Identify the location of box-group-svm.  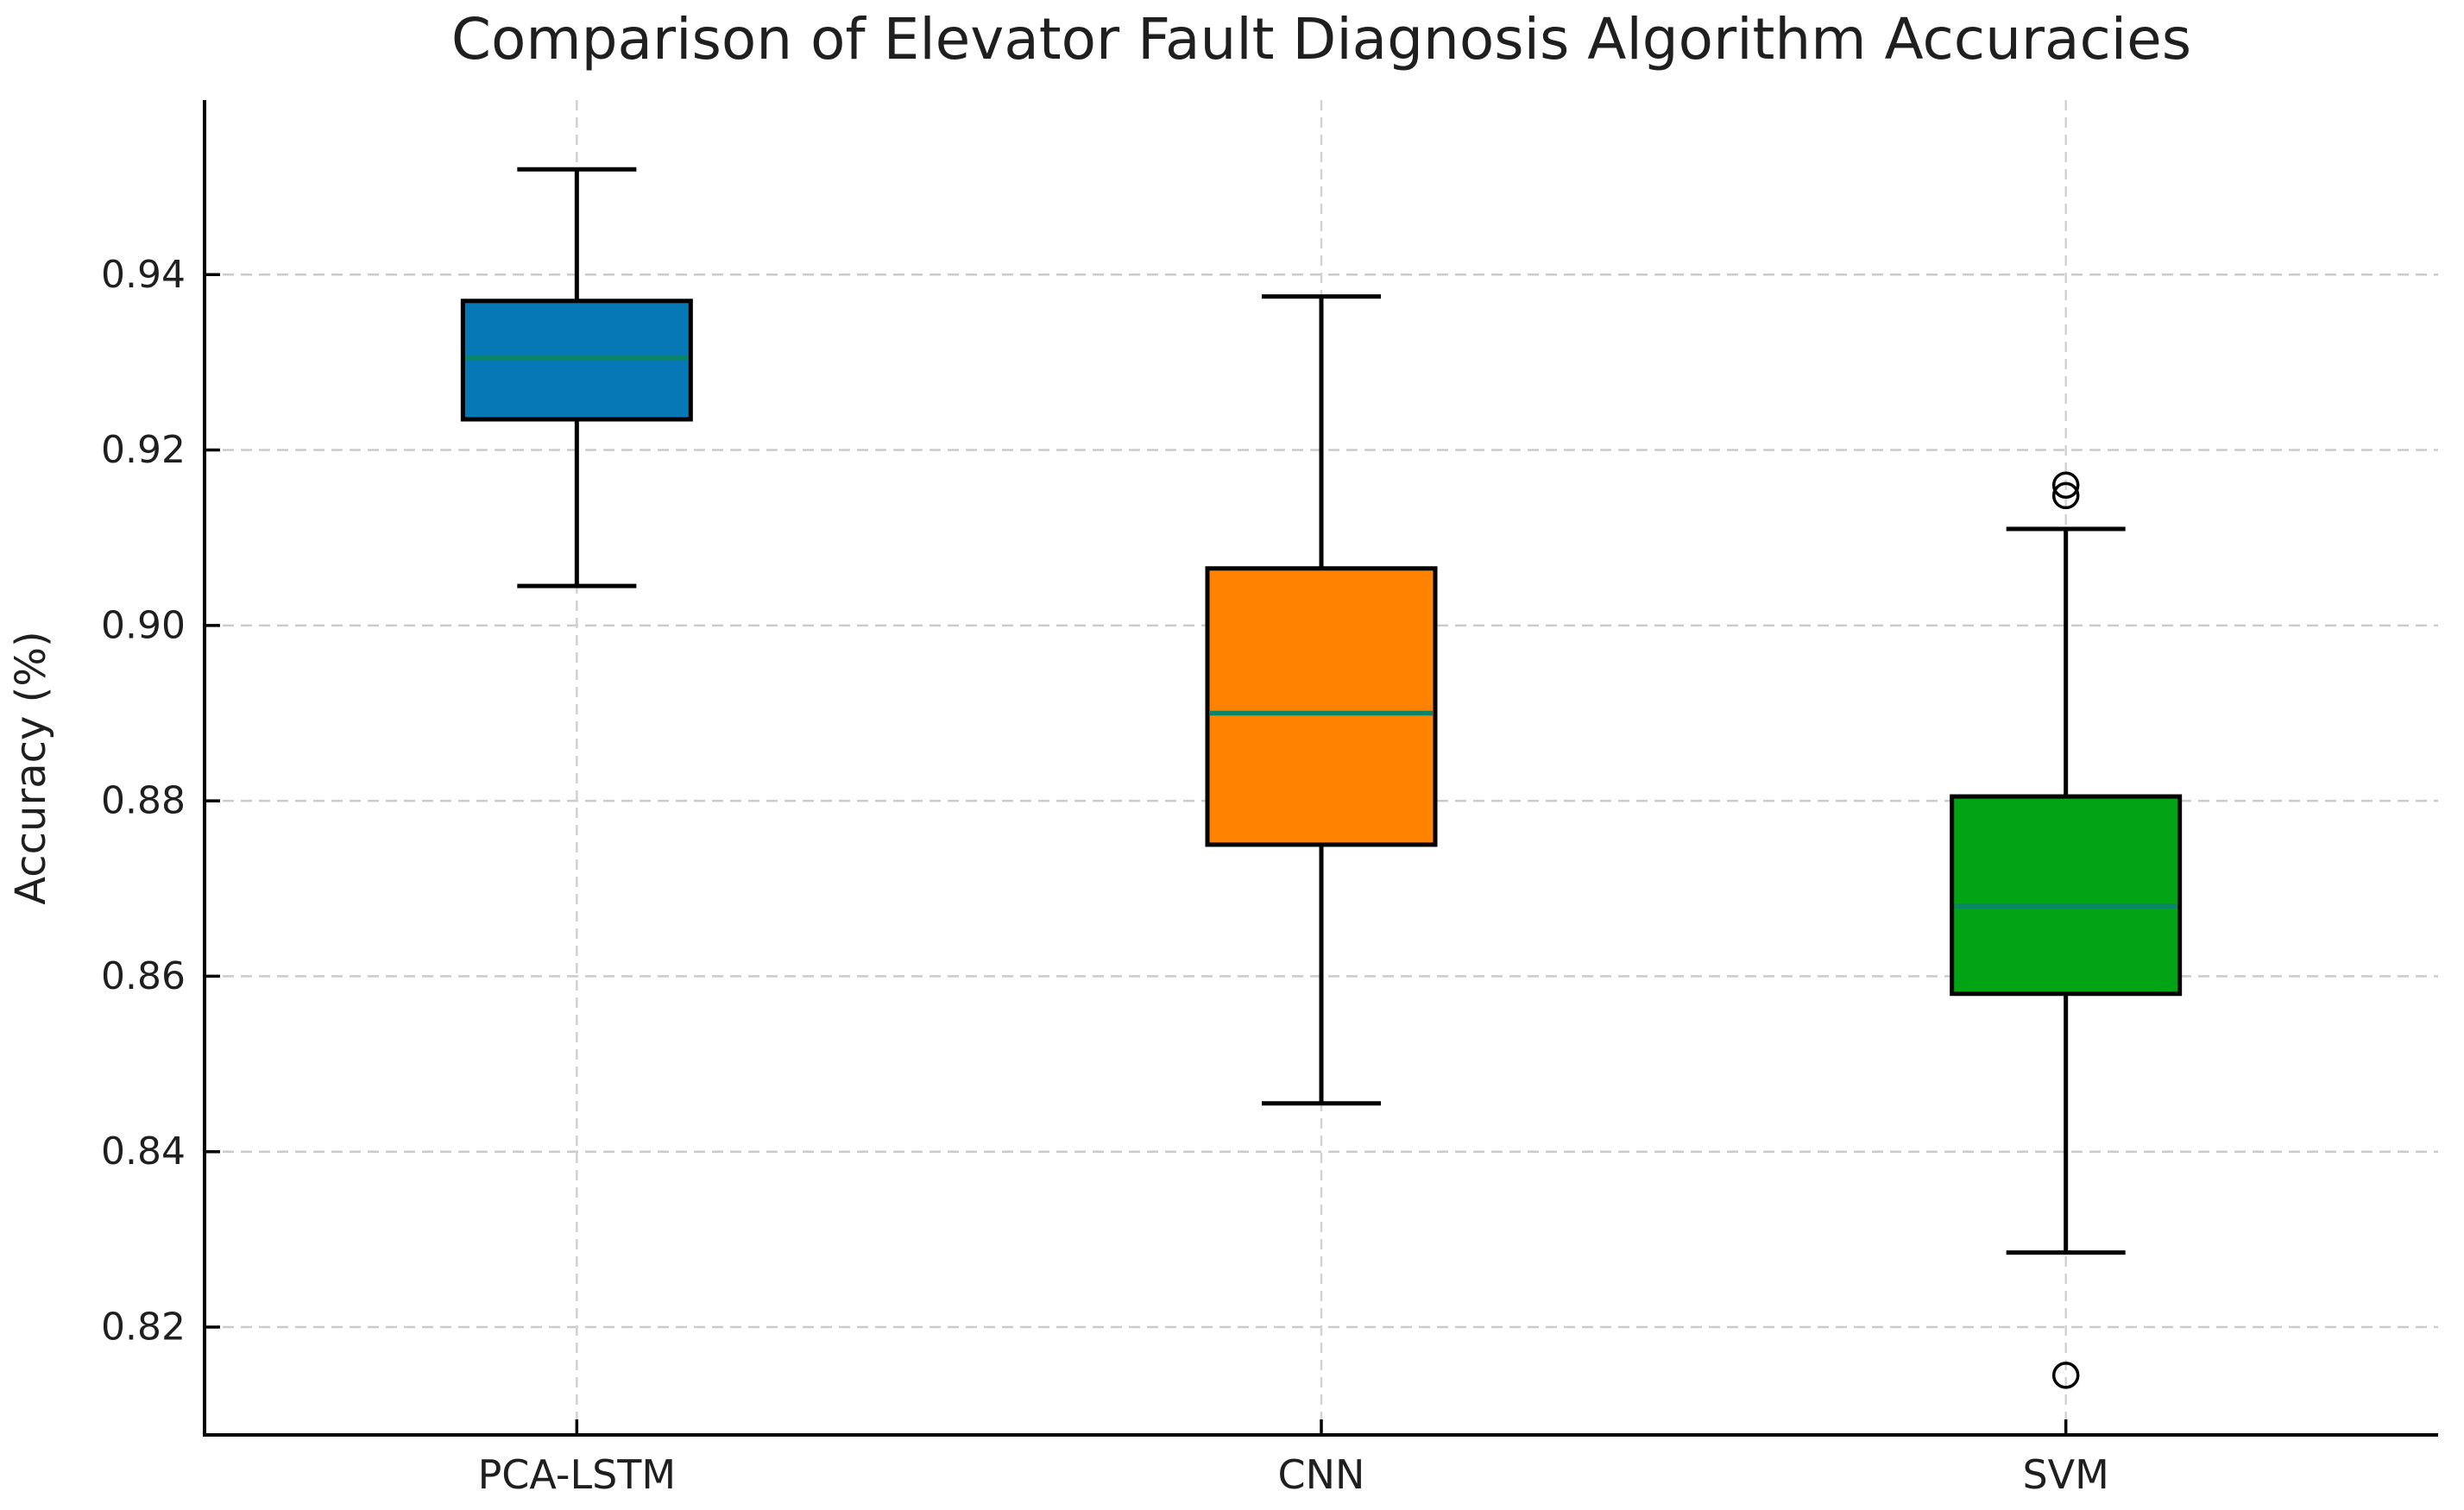
(2066, 930).